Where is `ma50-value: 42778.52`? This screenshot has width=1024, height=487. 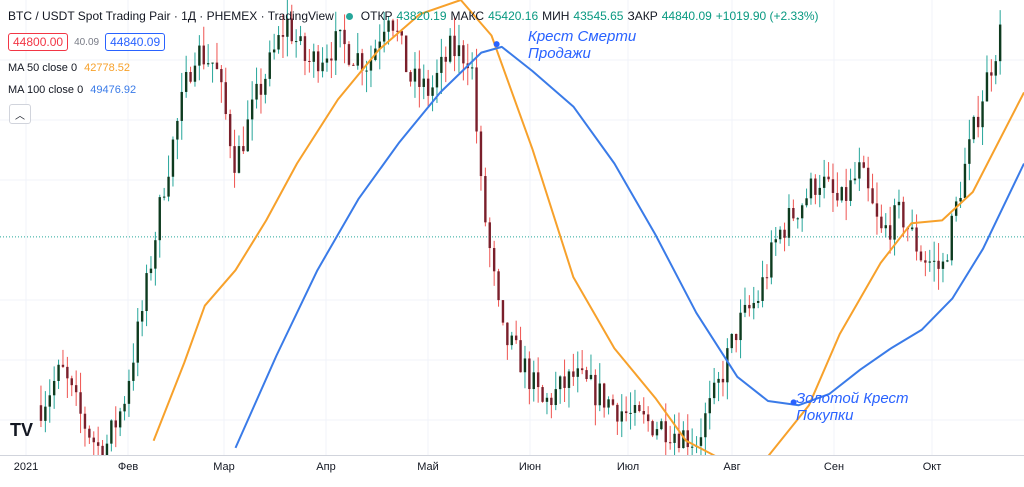 ma50-value: 42778.52 is located at coordinates (107, 68).